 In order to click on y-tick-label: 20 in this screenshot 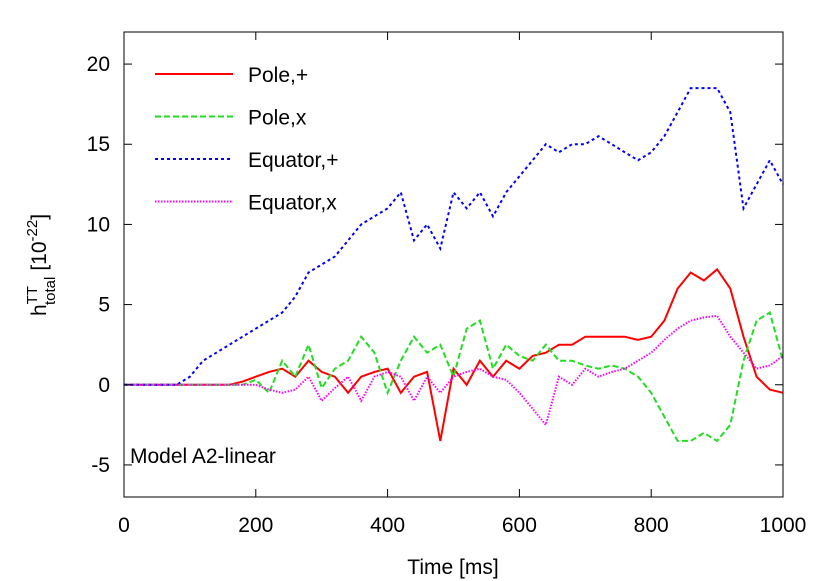, I will do `click(98, 64)`.